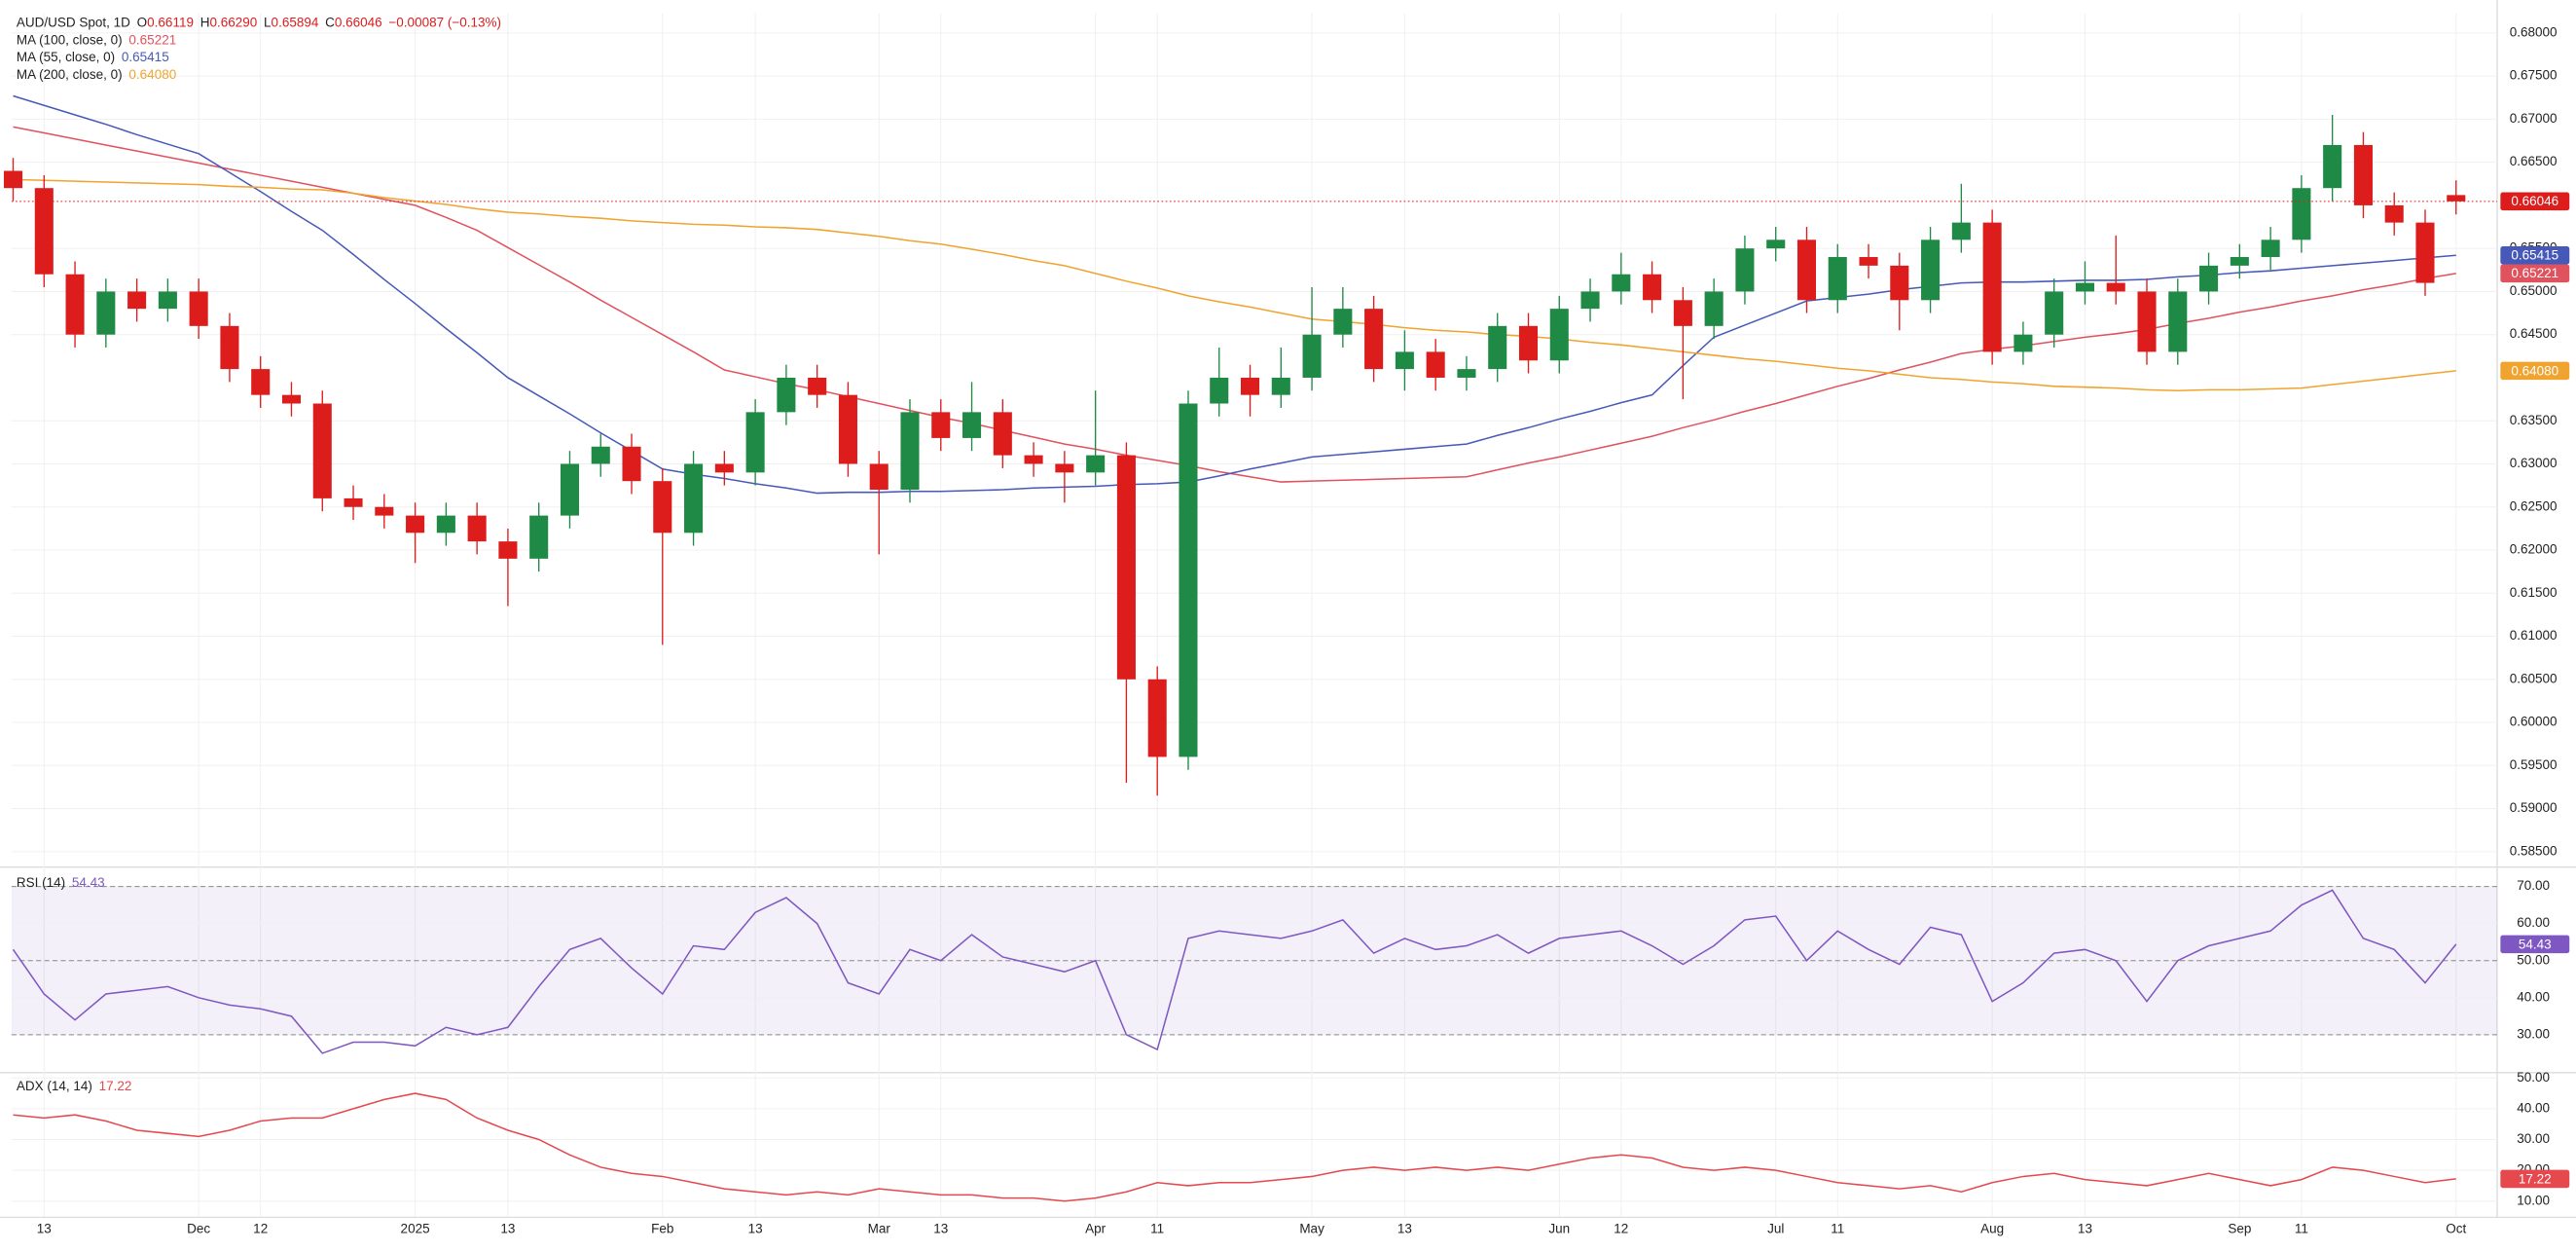 The height and width of the screenshot is (1251, 2576). What do you see at coordinates (88, 881) in the screenshot?
I see `indicator-value: 54.43` at bounding box center [88, 881].